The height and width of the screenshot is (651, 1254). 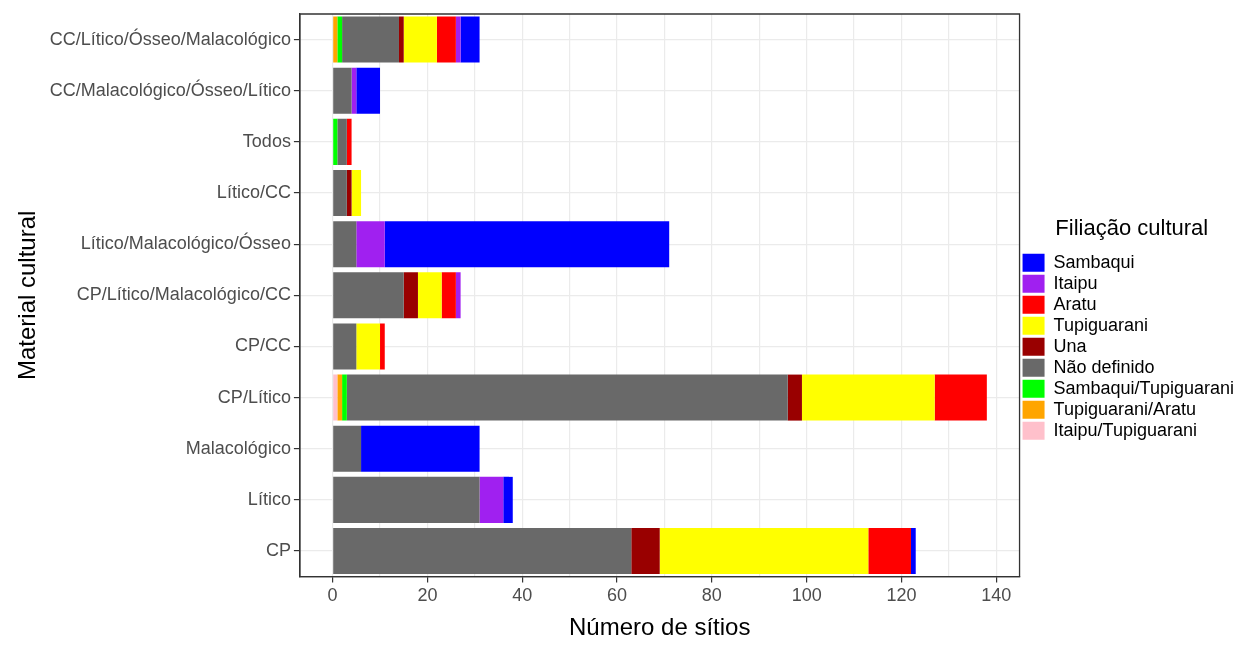 What do you see at coordinates (1143, 387) in the screenshot?
I see `legend-label: Sambaqui/Tupiguarani` at bounding box center [1143, 387].